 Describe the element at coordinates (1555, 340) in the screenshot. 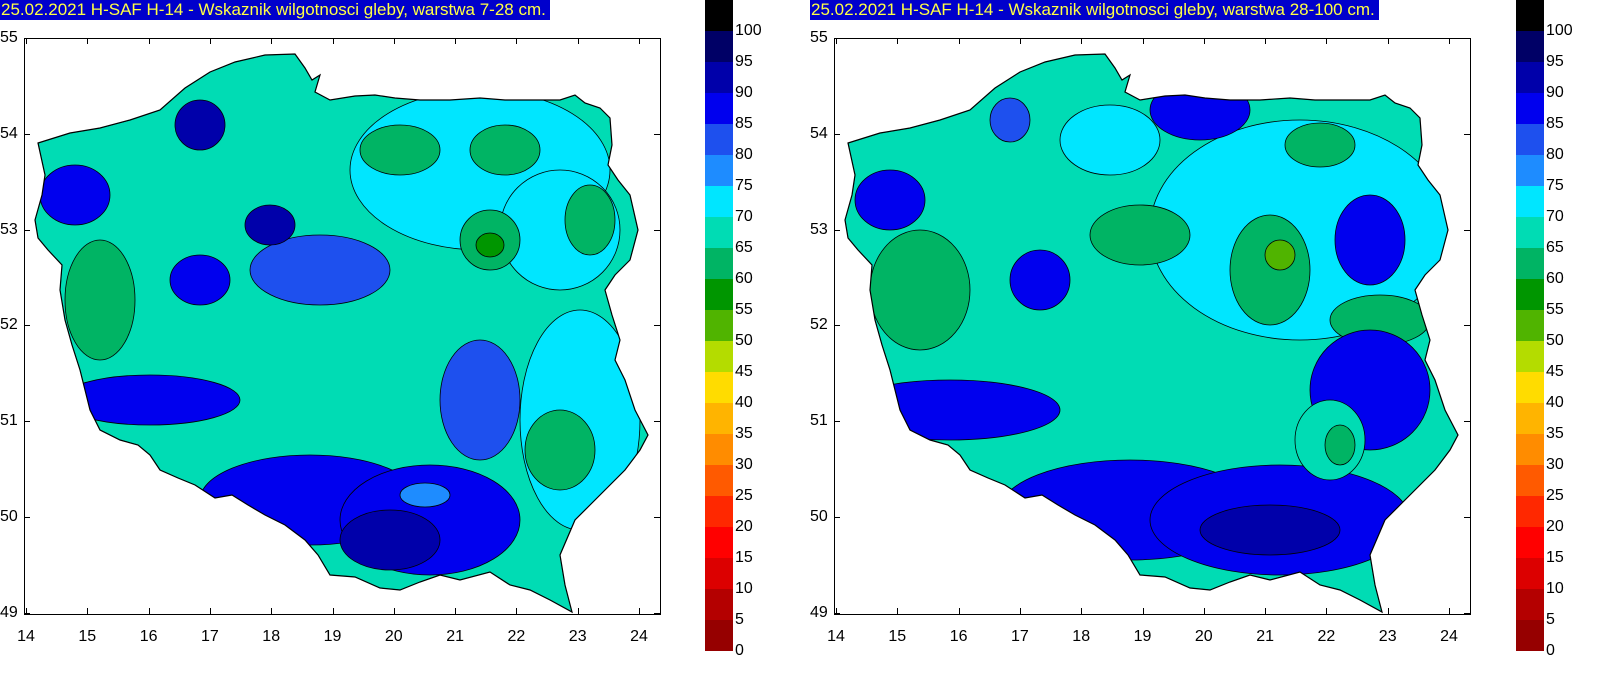

I see `legend-label: 50` at that location.